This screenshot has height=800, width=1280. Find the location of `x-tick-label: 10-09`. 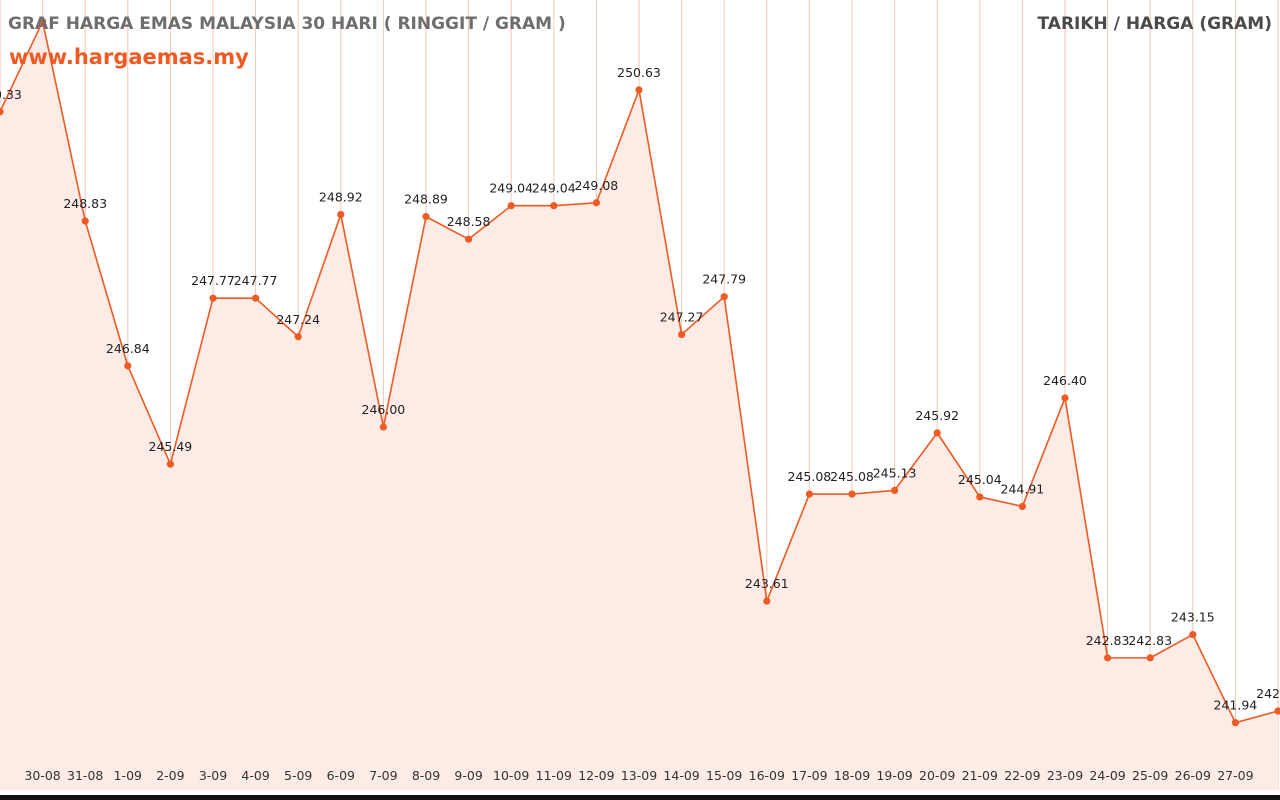

x-tick-label: 10-09 is located at coordinates (511, 775).